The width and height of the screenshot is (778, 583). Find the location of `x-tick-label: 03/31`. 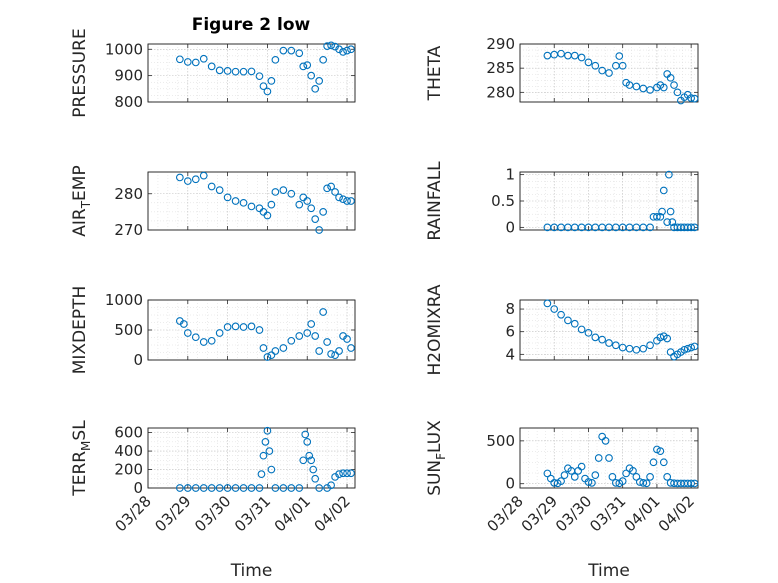

x-tick-label: 03/31 is located at coordinates (607, 513).